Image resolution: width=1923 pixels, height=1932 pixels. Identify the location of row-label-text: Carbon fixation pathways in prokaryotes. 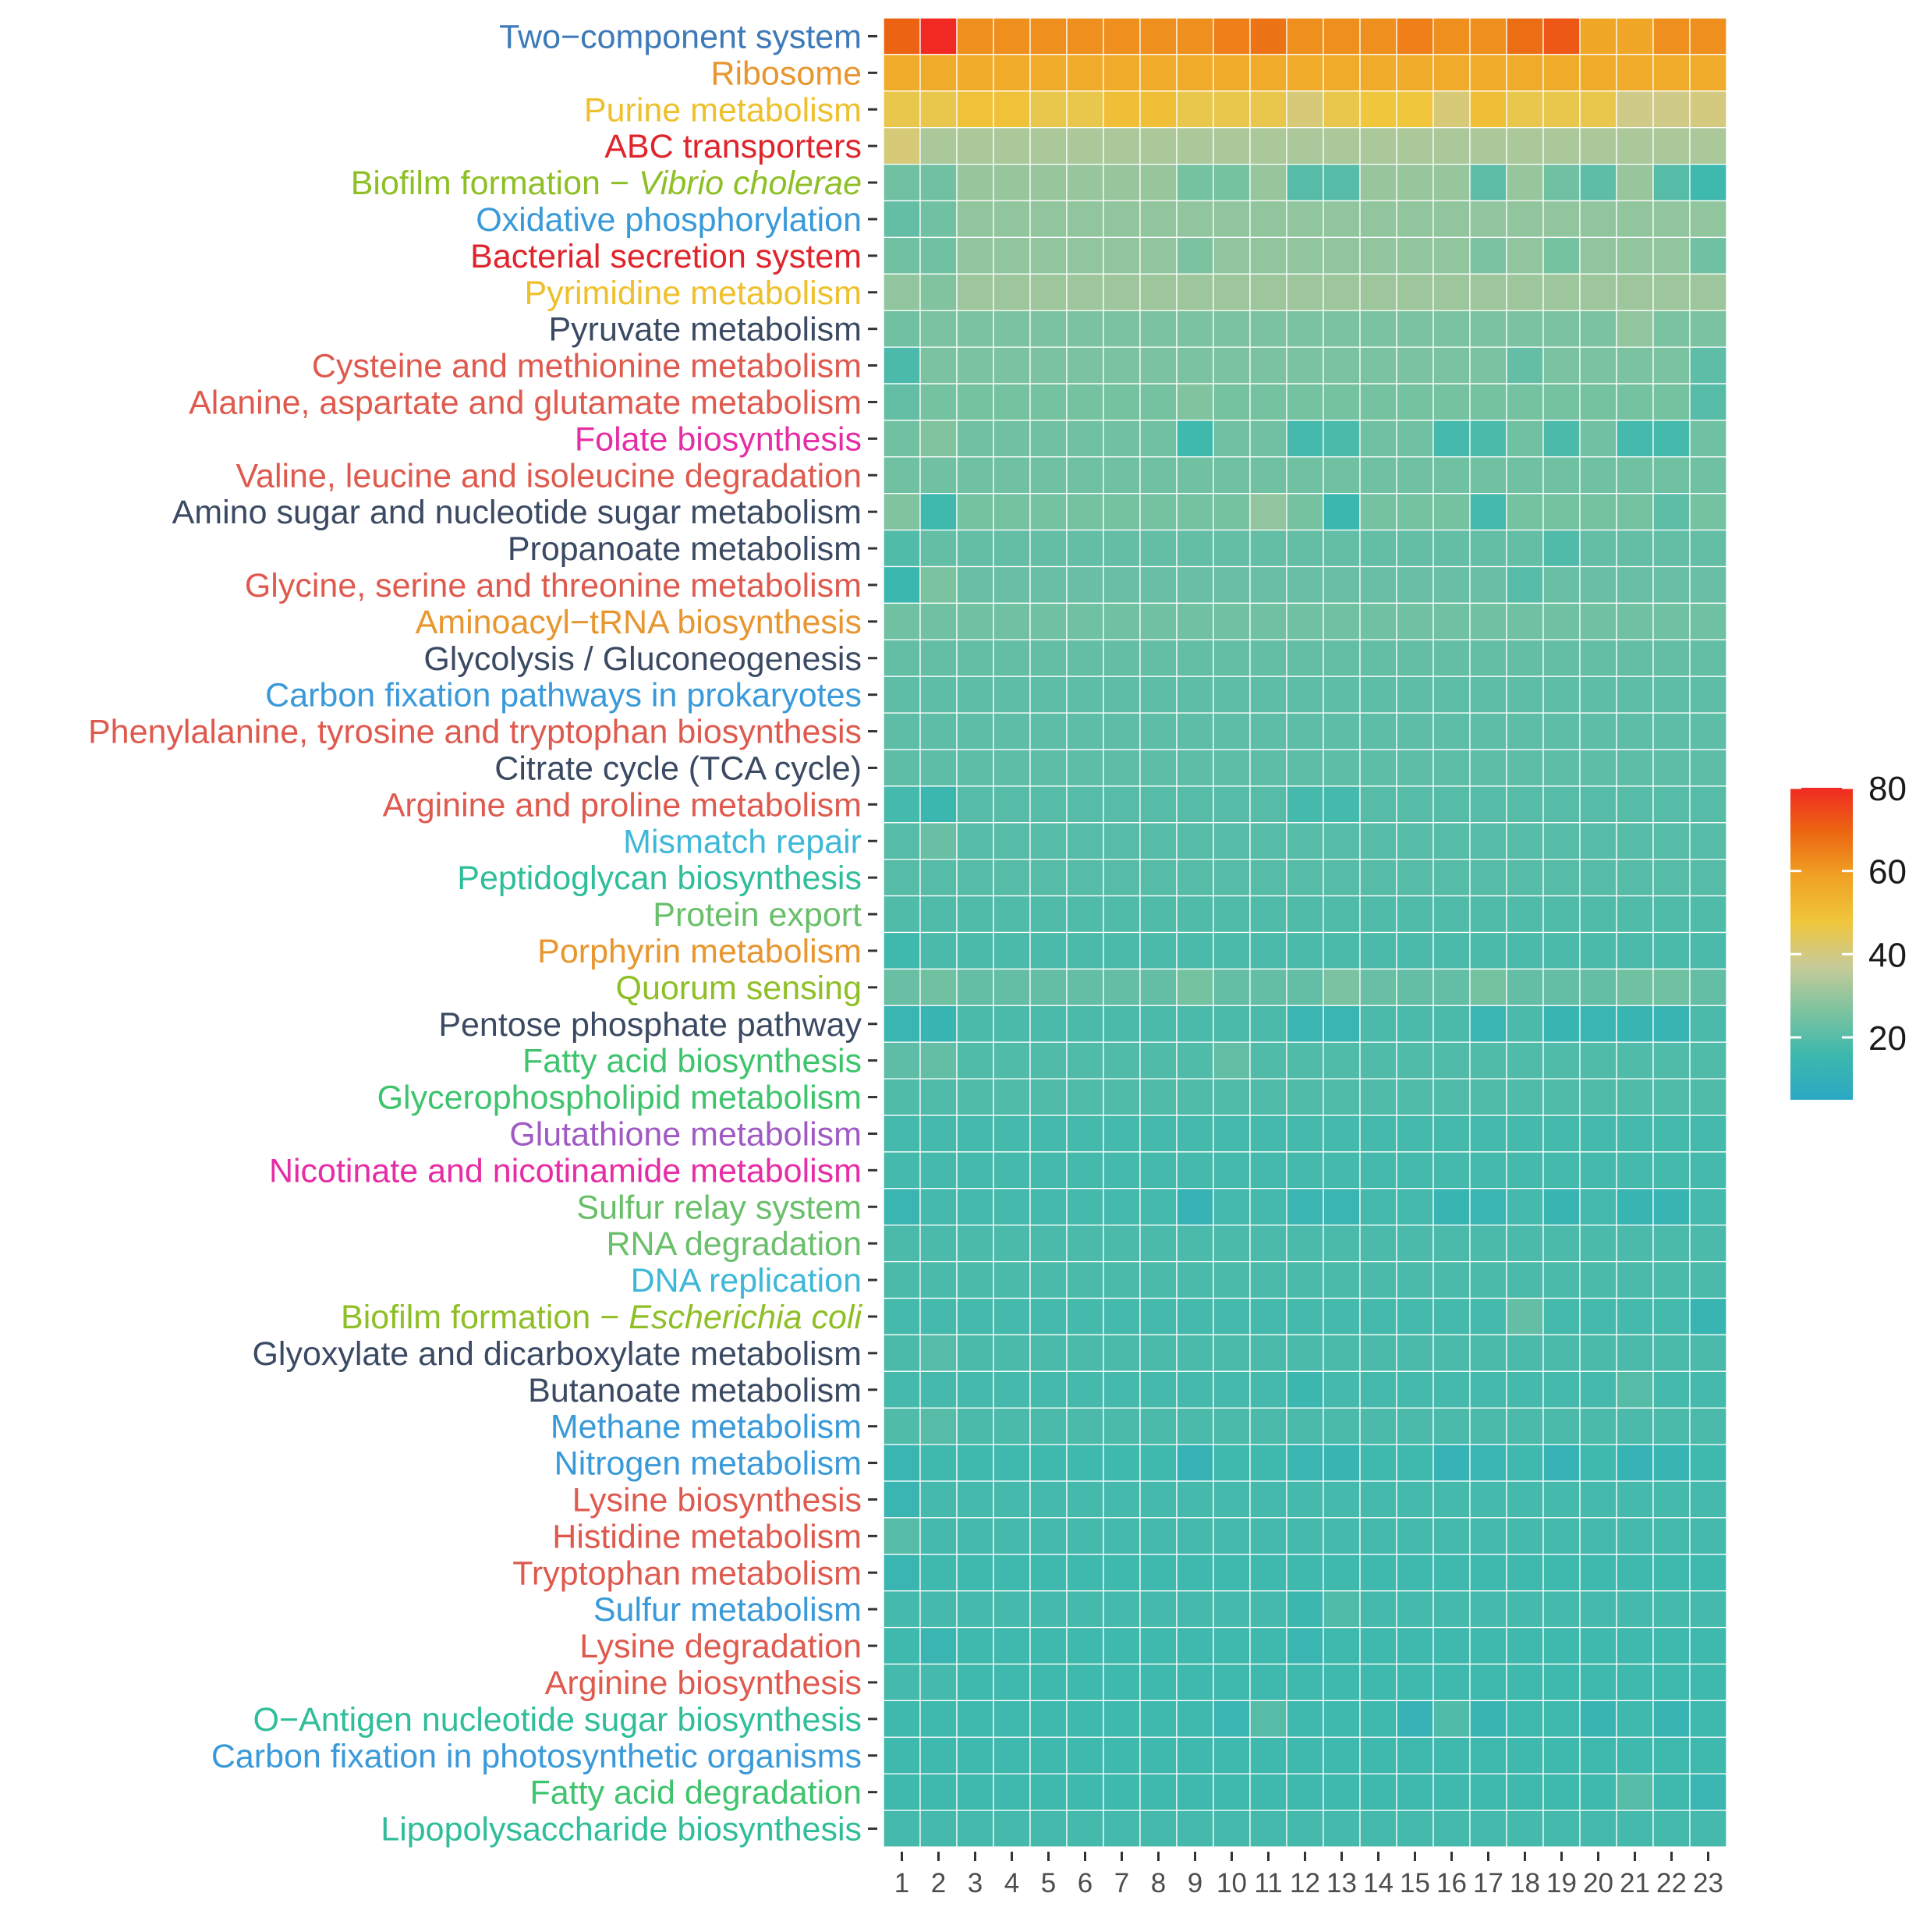
(563, 695).